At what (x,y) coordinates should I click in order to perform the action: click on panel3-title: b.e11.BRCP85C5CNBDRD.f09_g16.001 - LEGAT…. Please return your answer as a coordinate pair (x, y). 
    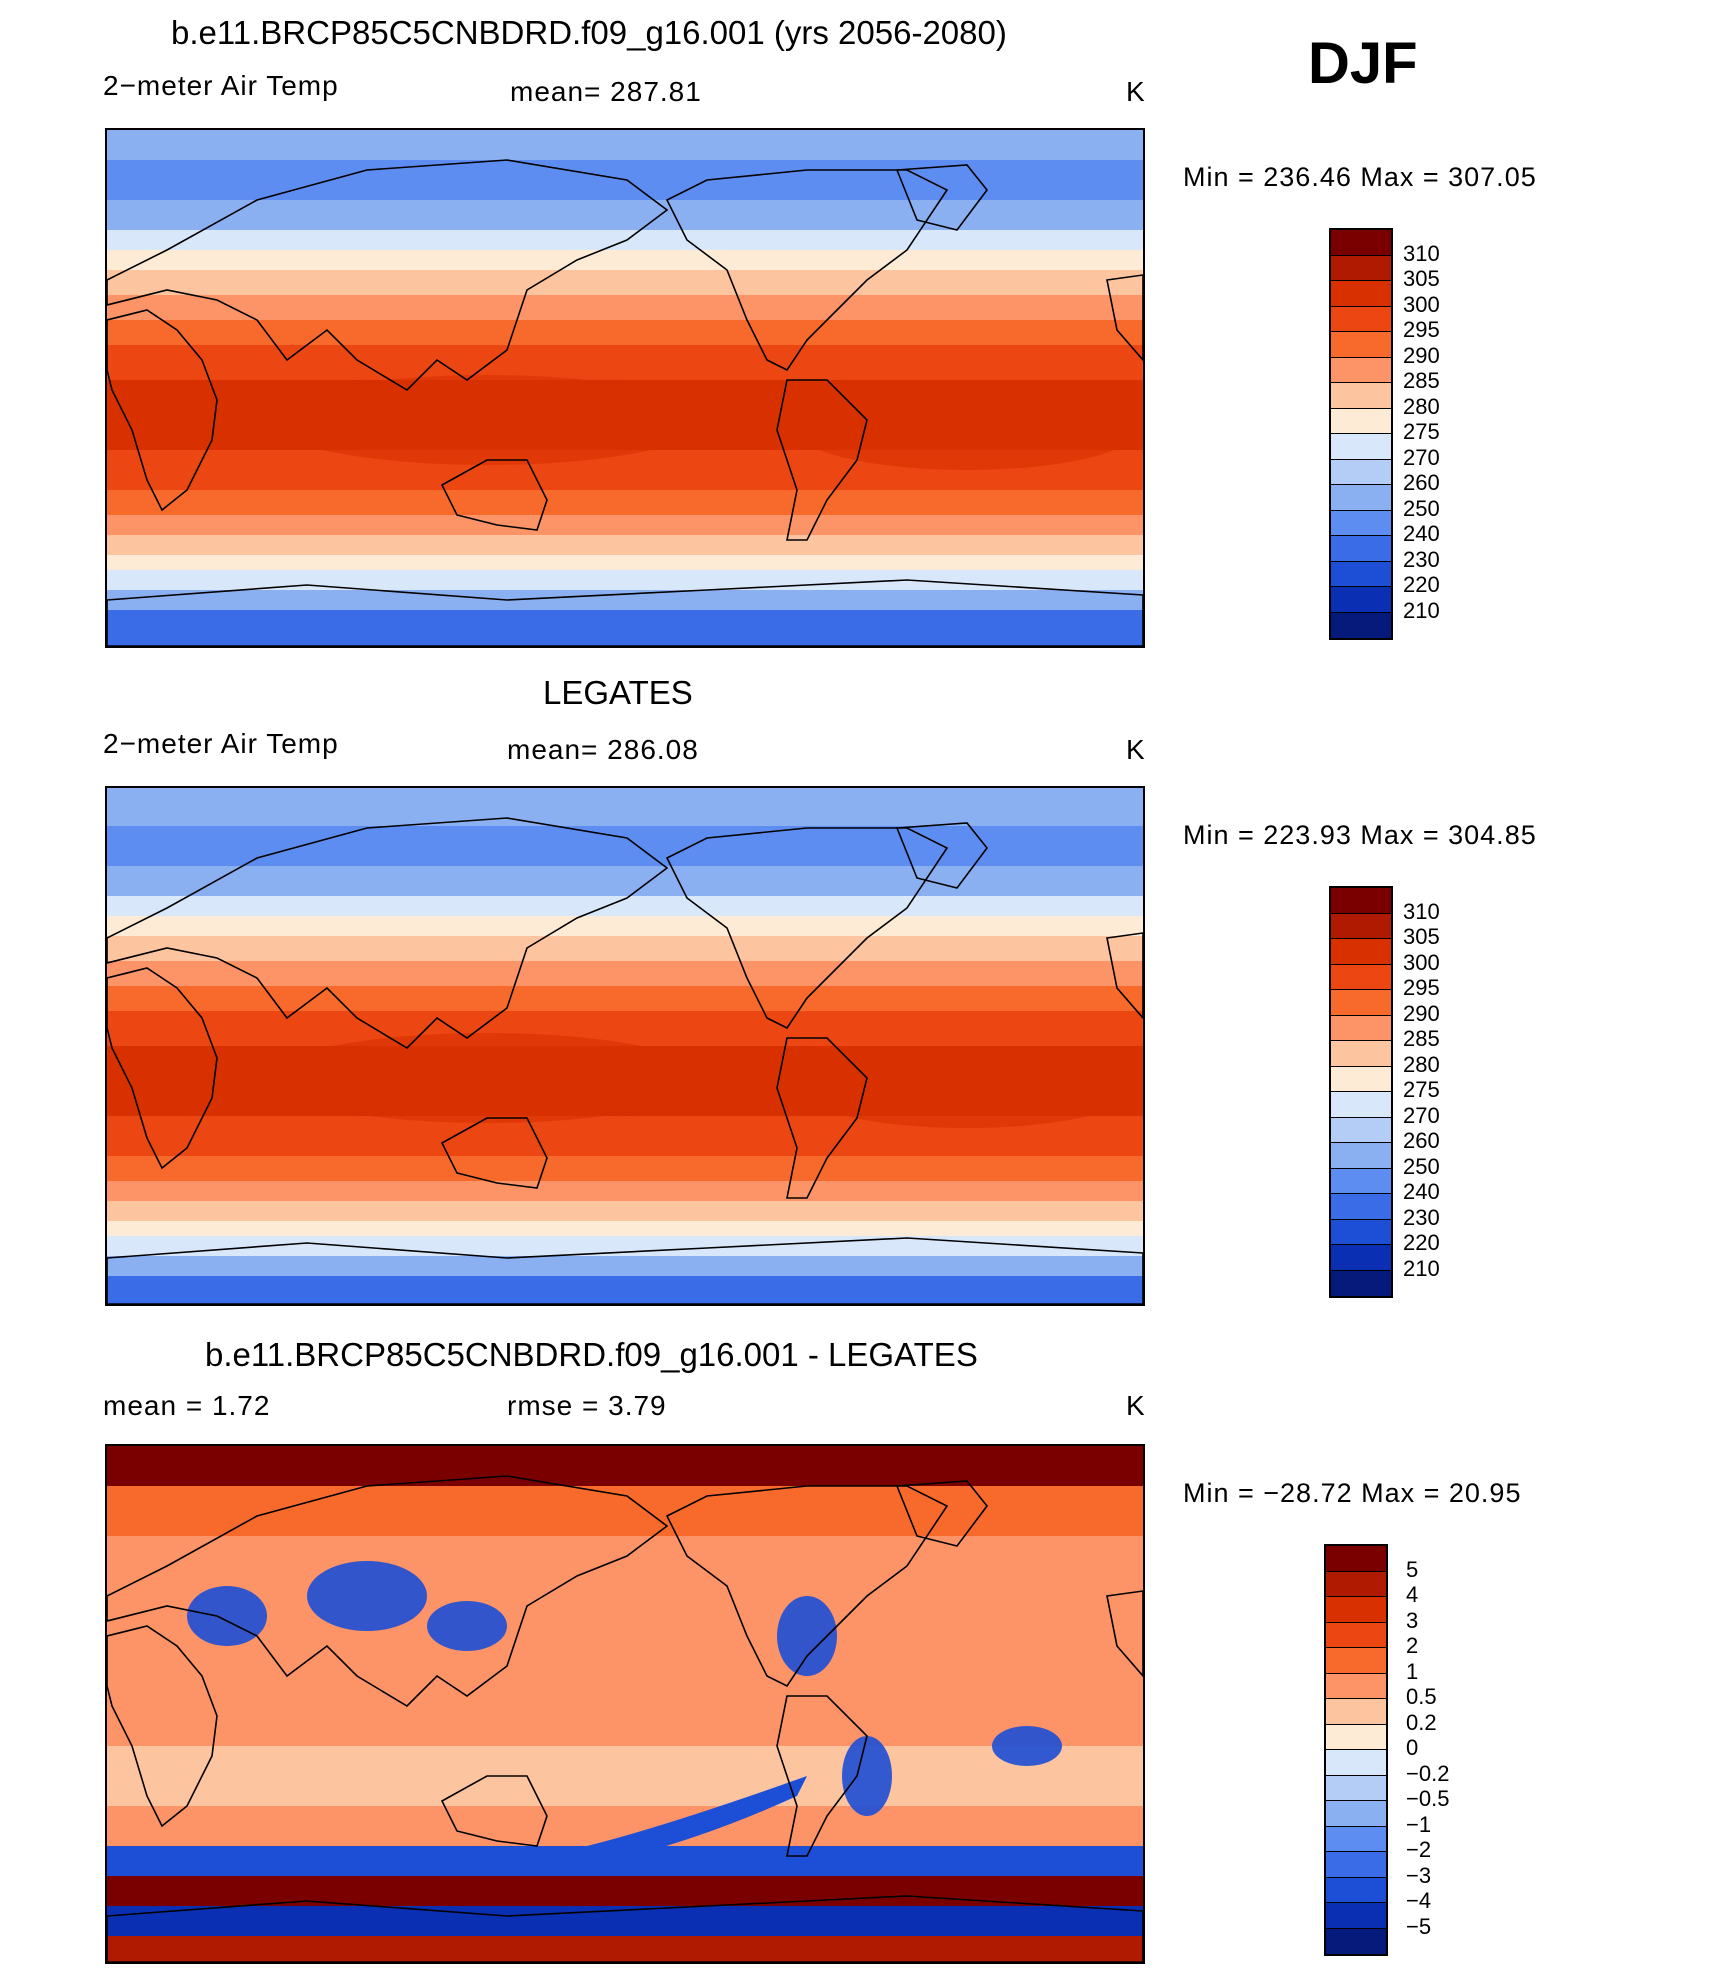
    Looking at the image, I should click on (591, 1354).